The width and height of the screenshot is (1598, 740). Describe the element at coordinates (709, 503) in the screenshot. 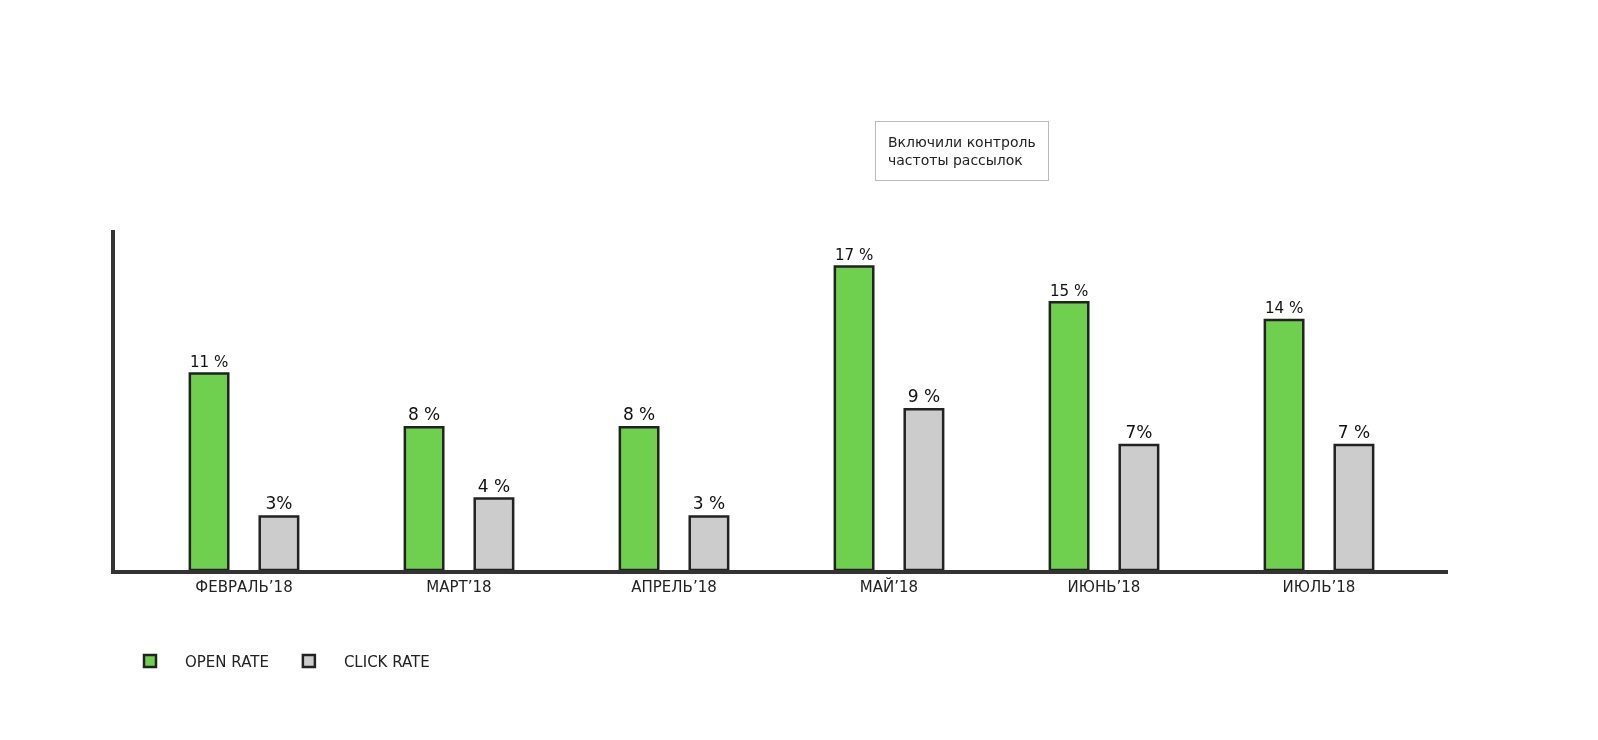

I see `data-label: 3 %` at that location.